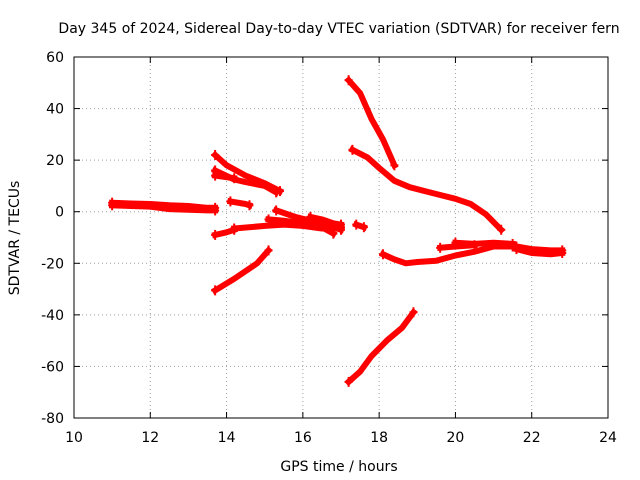 The width and height of the screenshot is (640, 480). What do you see at coordinates (52, 316) in the screenshot?
I see `y-tick-label: -40` at bounding box center [52, 316].